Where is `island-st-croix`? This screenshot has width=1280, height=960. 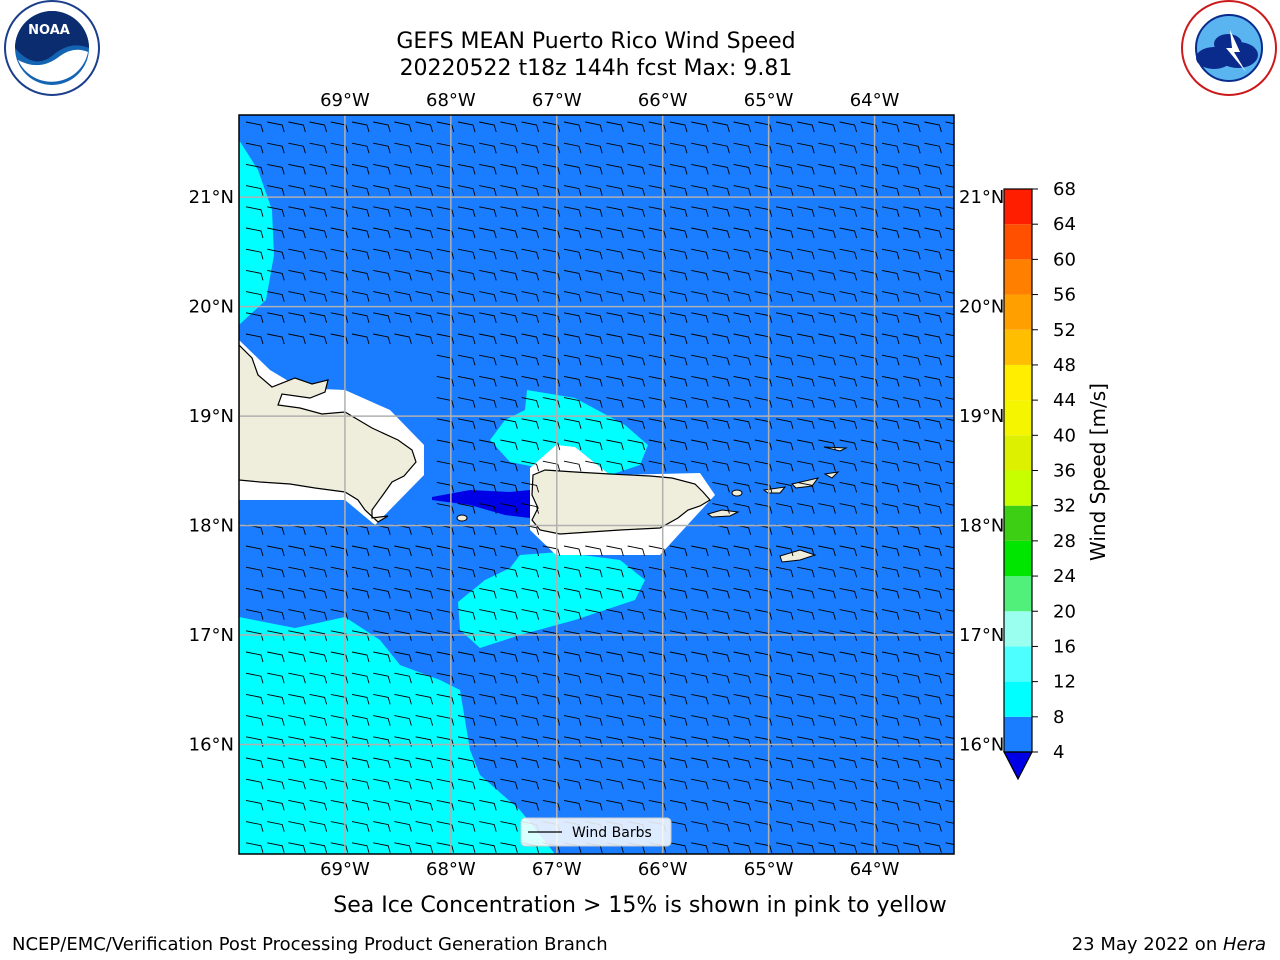 island-st-croix is located at coordinates (798, 556).